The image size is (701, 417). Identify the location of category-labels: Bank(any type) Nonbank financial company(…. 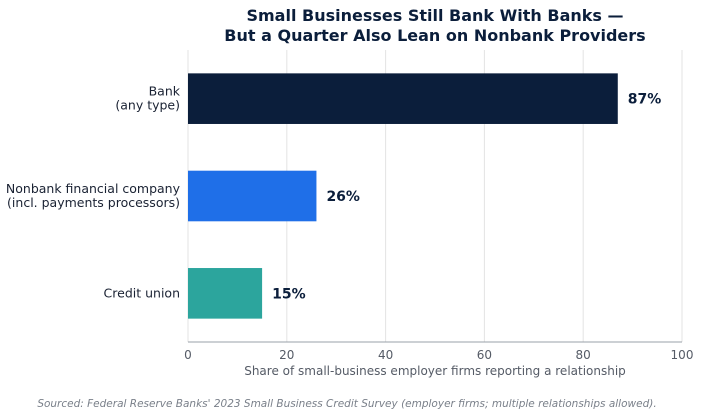
(93, 192).